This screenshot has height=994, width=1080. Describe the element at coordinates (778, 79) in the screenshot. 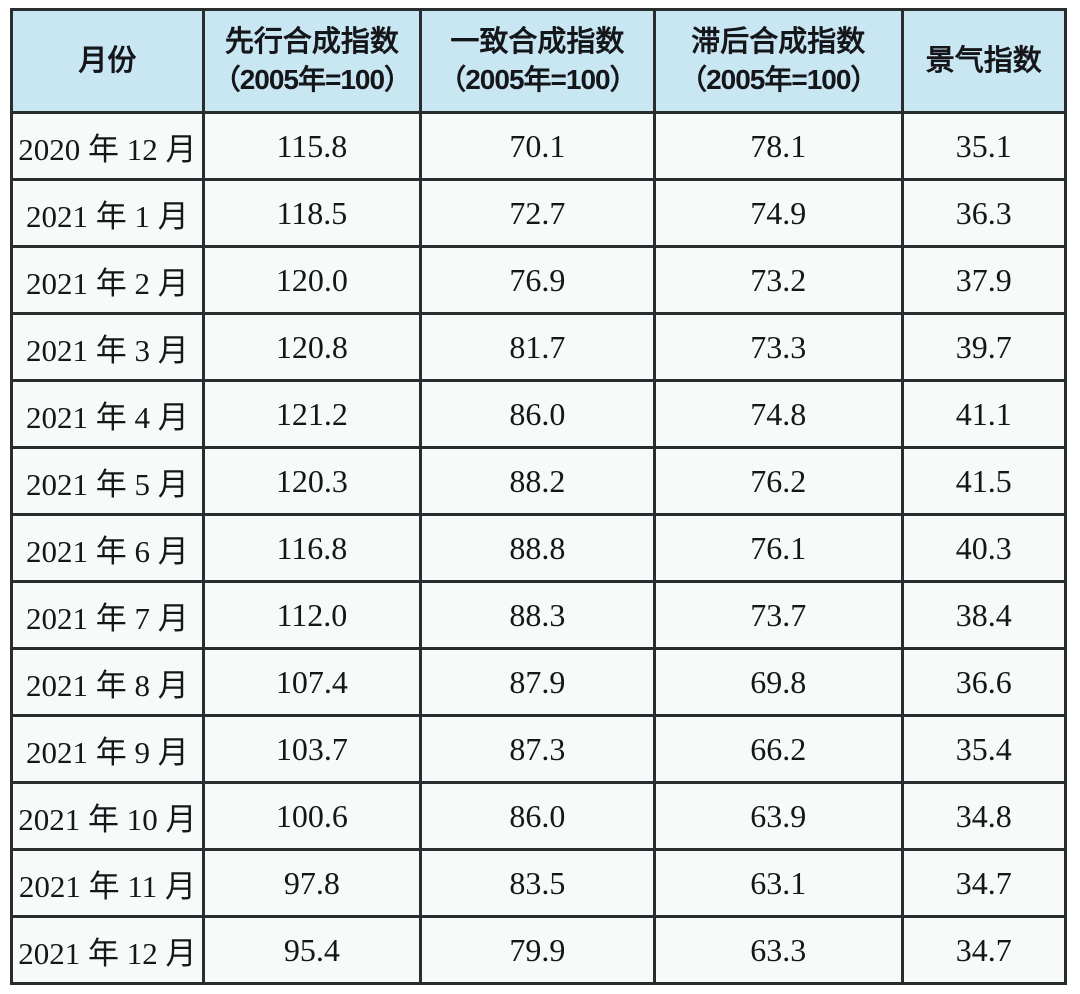

I see `header-lagging-line2: （2005年=100）` at that location.